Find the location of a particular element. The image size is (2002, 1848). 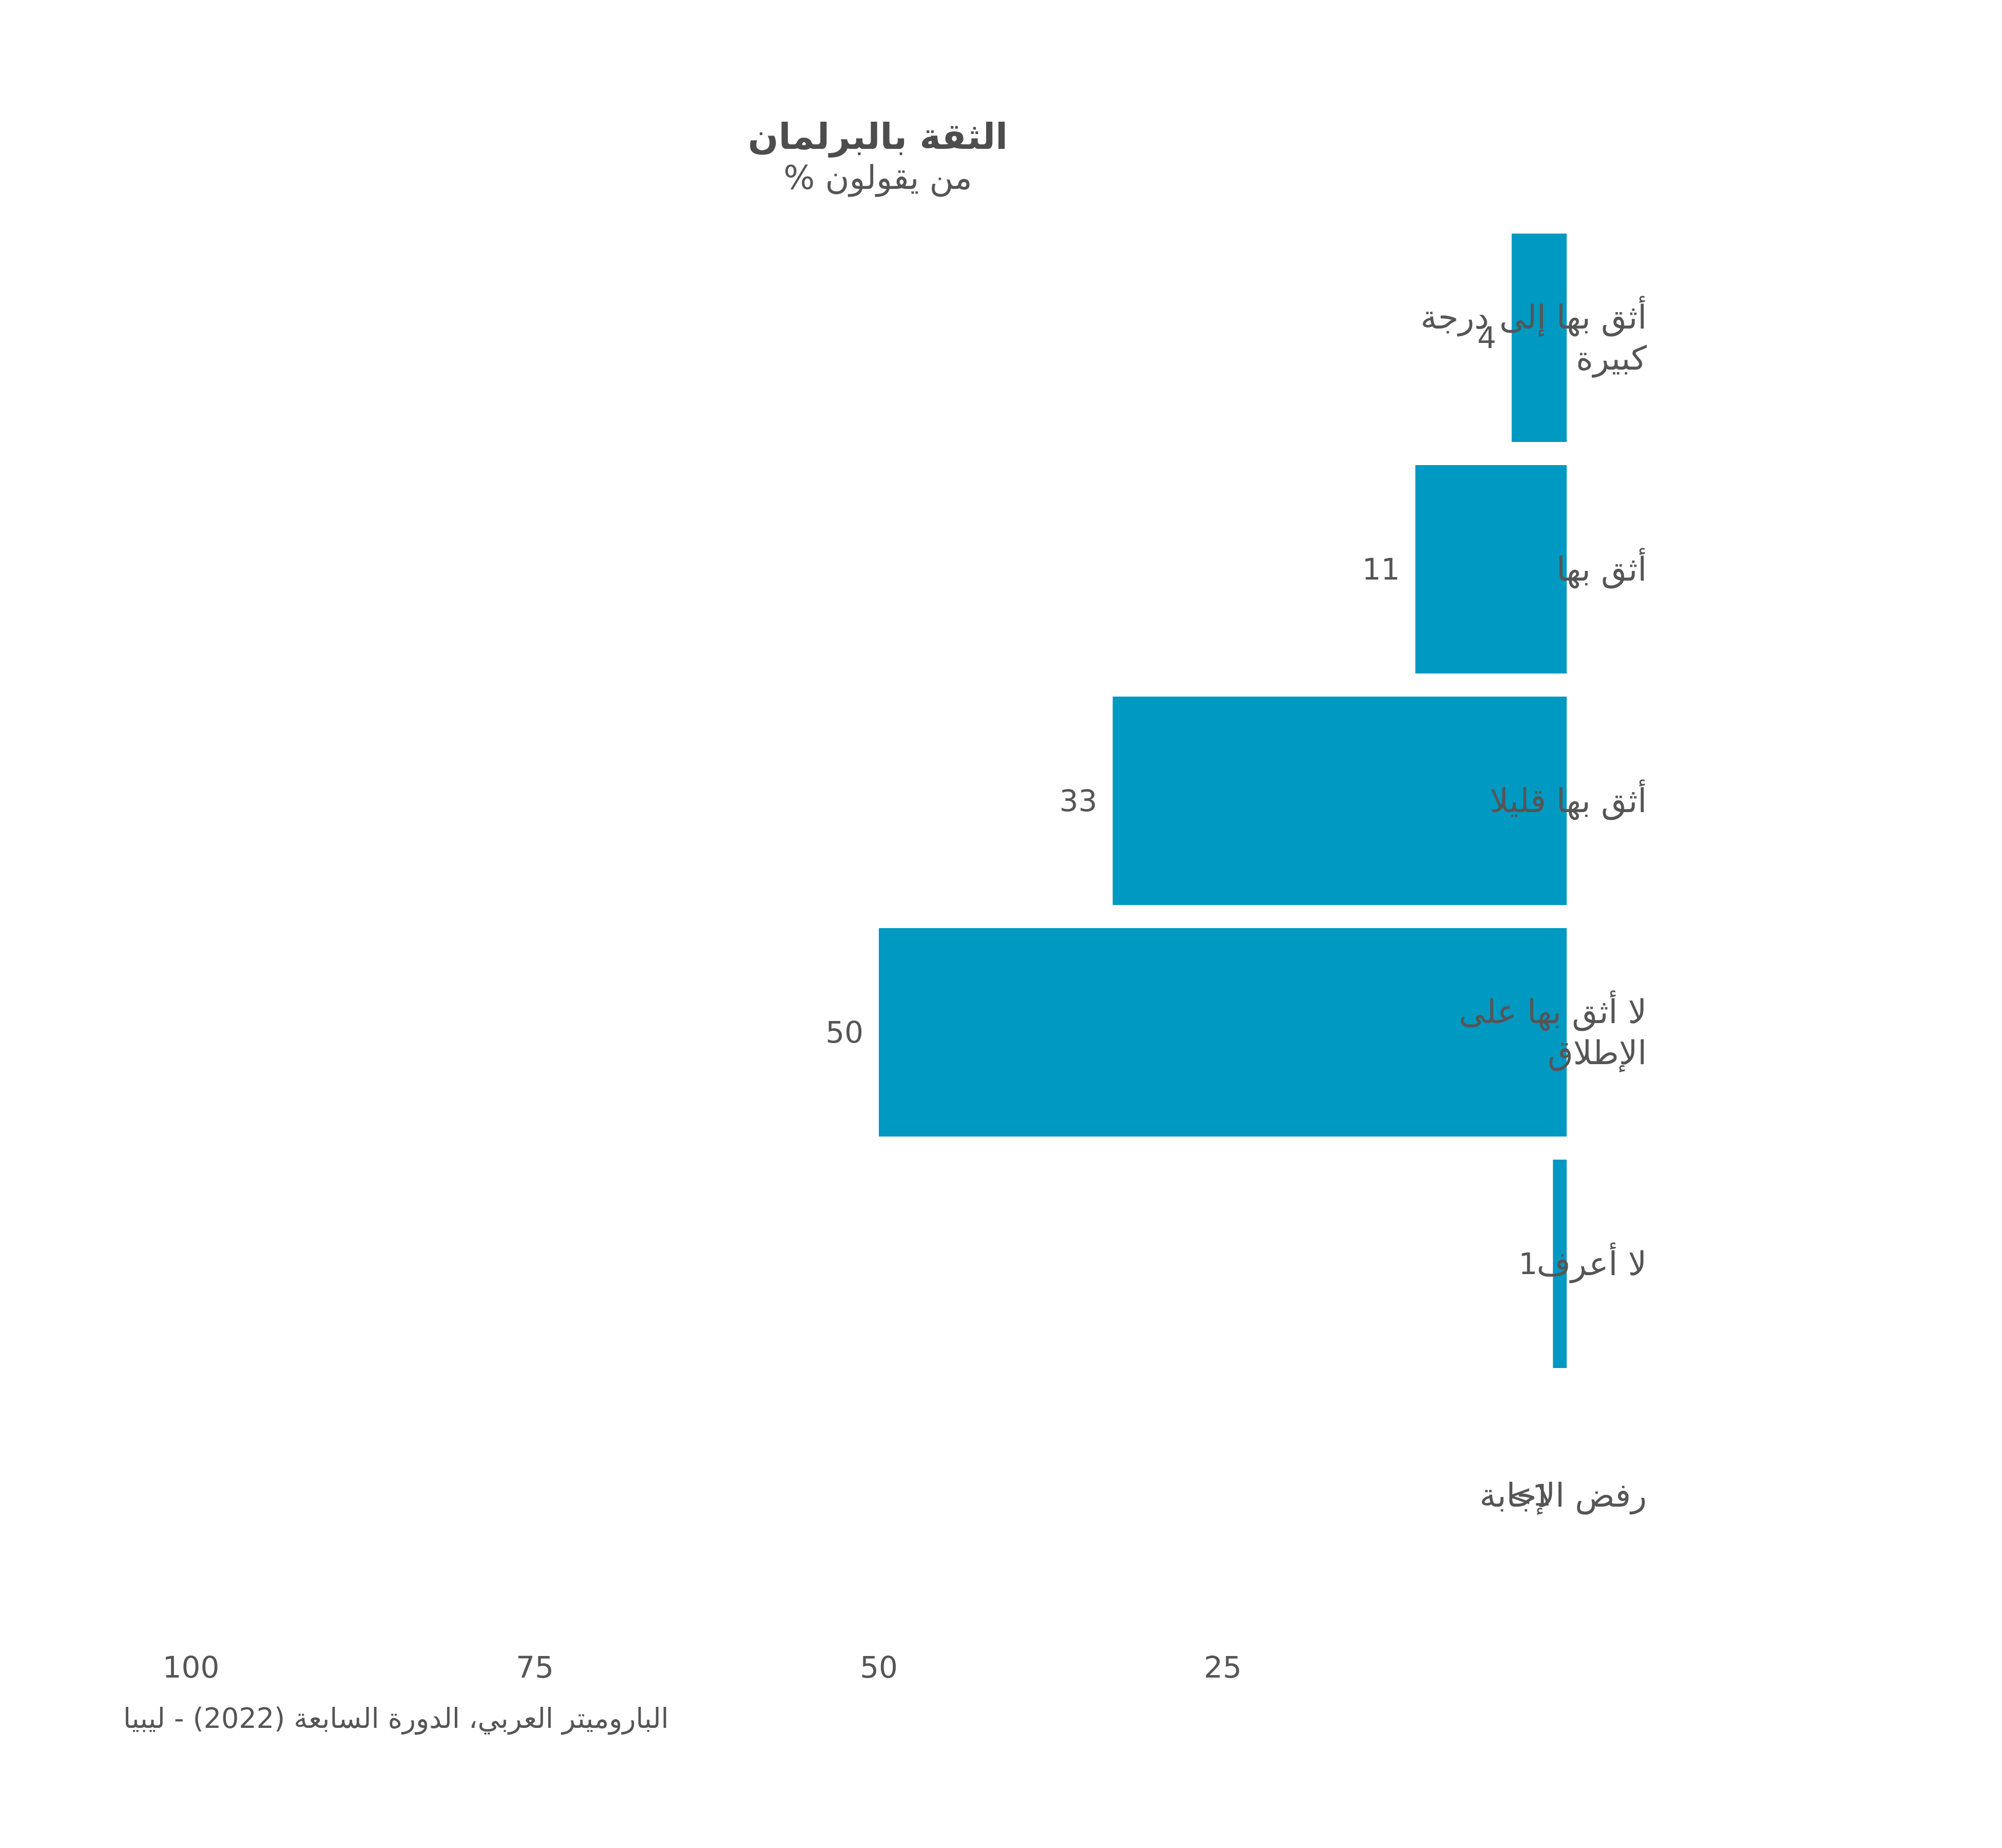

category-label-0-line-1: كبيرة is located at coordinates (1611, 359).